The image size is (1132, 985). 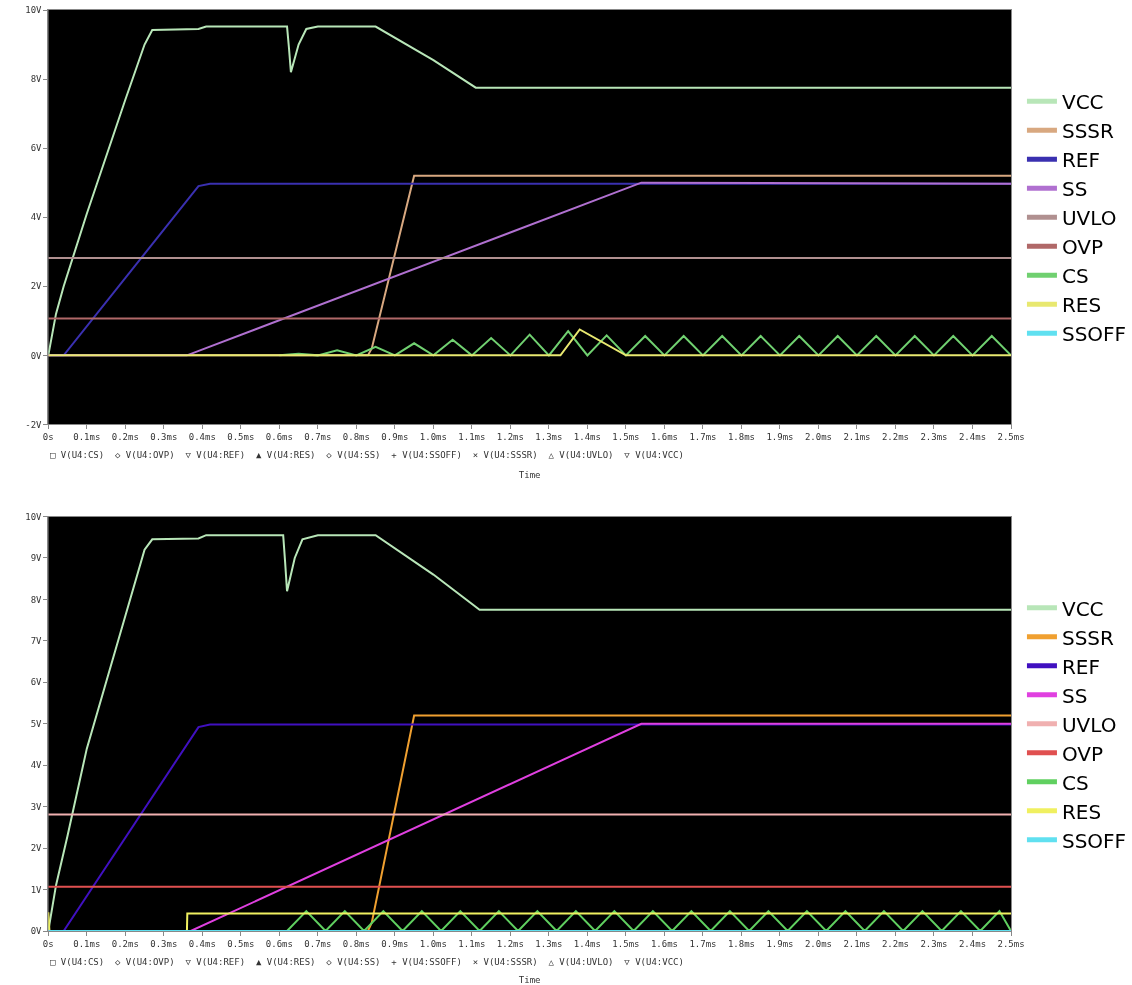 What do you see at coordinates (36, 889) in the screenshot?
I see `y-tick-label: 1V` at bounding box center [36, 889].